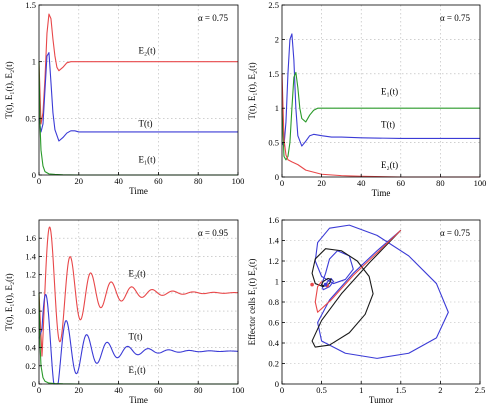  Describe the element at coordinates (252, 302) in the screenshot. I see `y-axis-label: Effector cells E₁(t) E₂(t)` at that location.